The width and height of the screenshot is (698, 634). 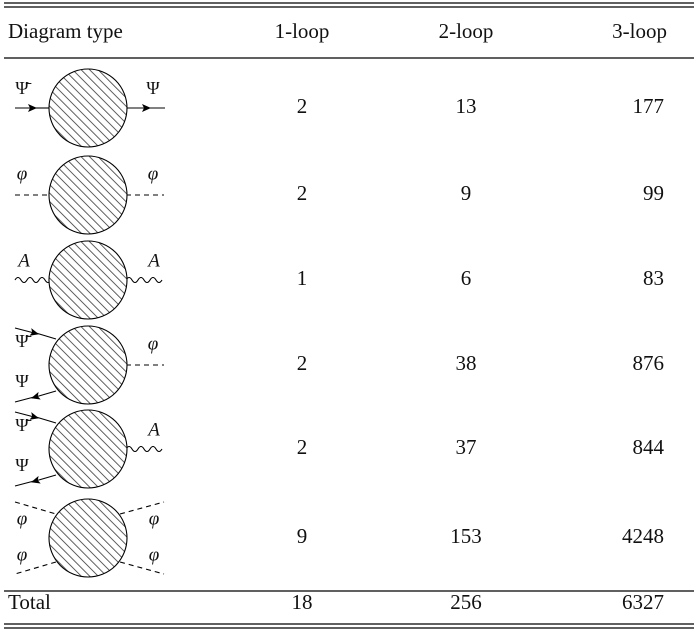 What do you see at coordinates (29, 602) in the screenshot?
I see `total-label: Total` at bounding box center [29, 602].